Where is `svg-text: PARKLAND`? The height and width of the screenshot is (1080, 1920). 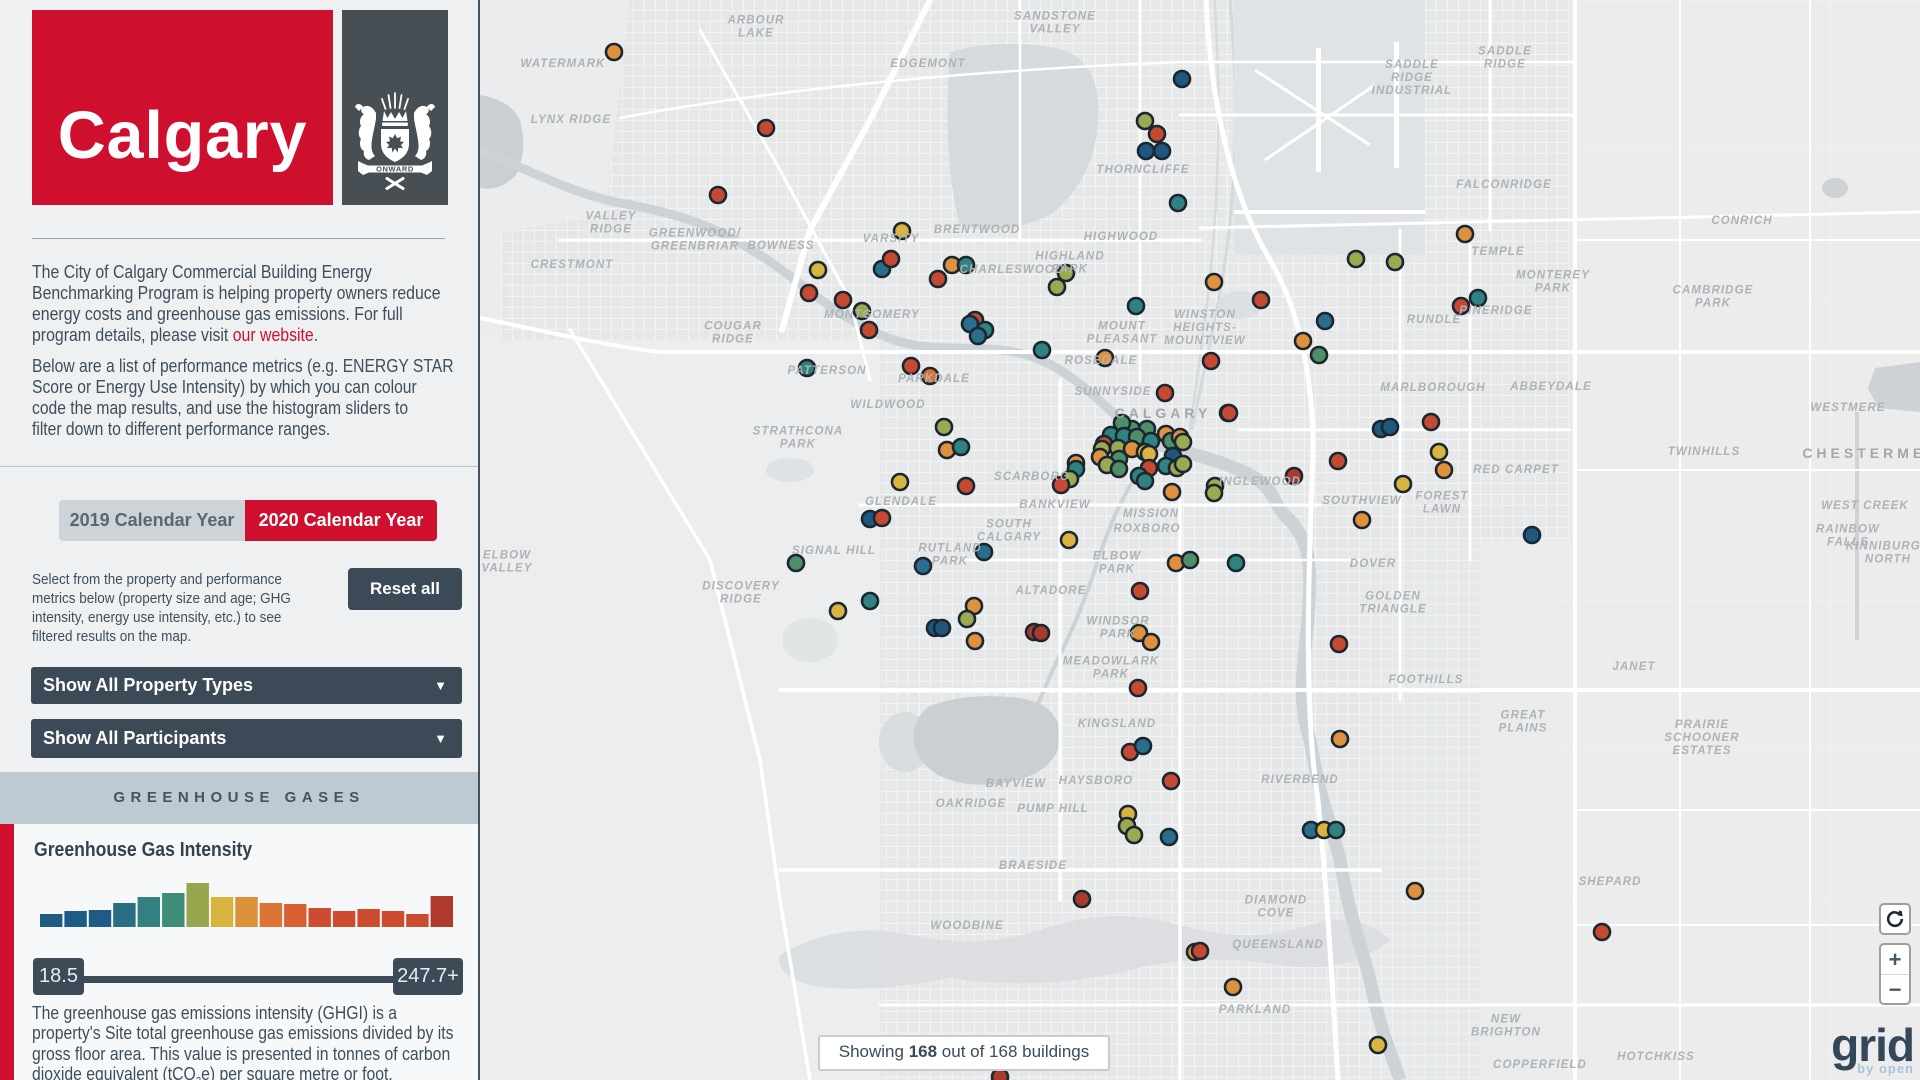
svg-text: PARKLAND is located at coordinates (1255, 1010).